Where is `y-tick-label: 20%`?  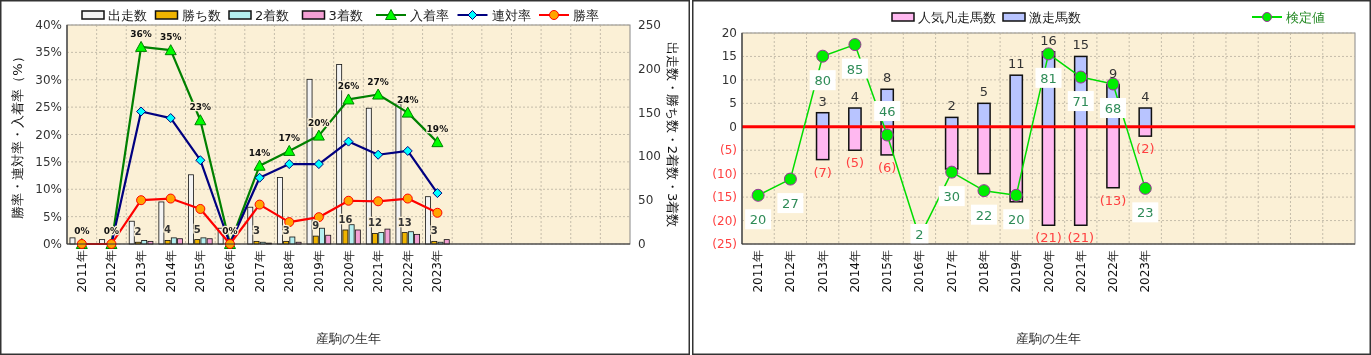 y-tick-label: 20% is located at coordinates (48, 134).